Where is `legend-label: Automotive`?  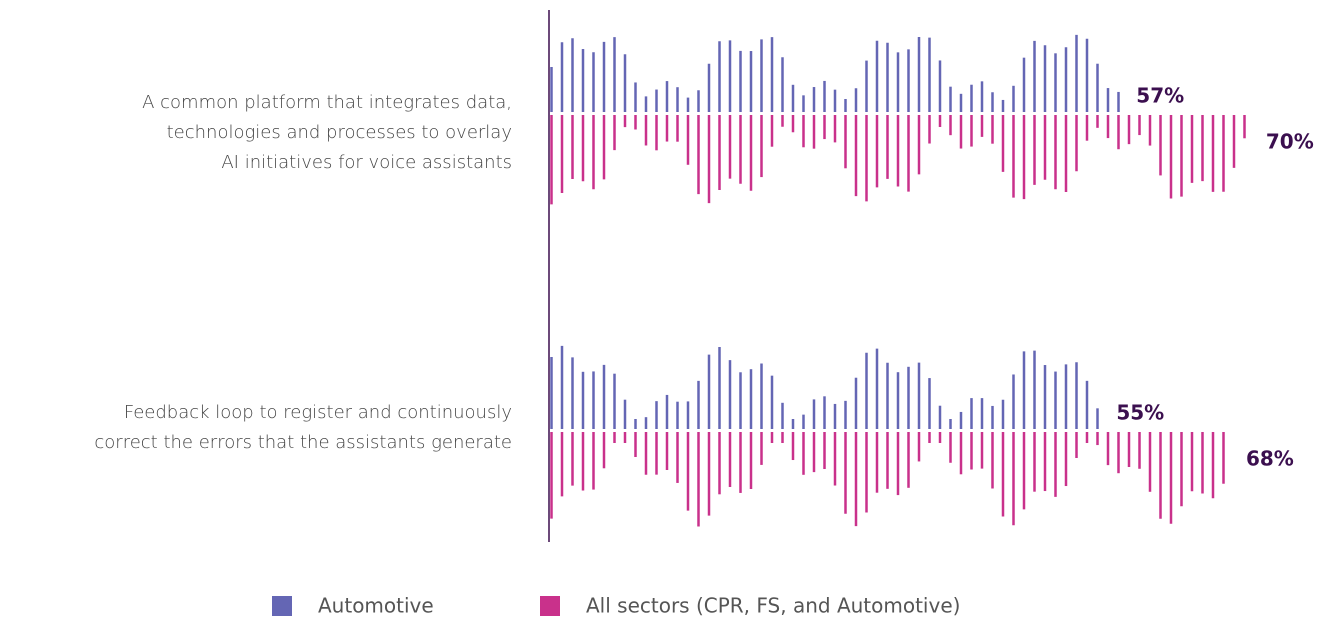 legend-label: Automotive is located at coordinates (376, 606).